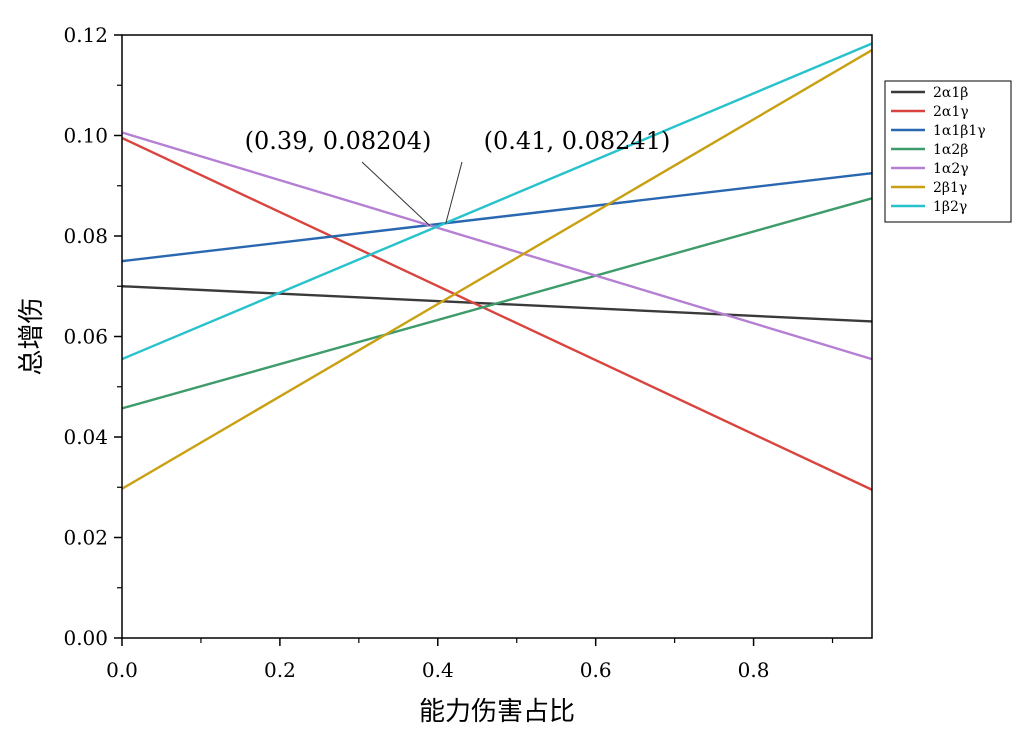 Image resolution: width=1020 pixels, height=737 pixels. Describe the element at coordinates (85, 136) in the screenshot. I see `y-tick-label: 0.10` at that location.